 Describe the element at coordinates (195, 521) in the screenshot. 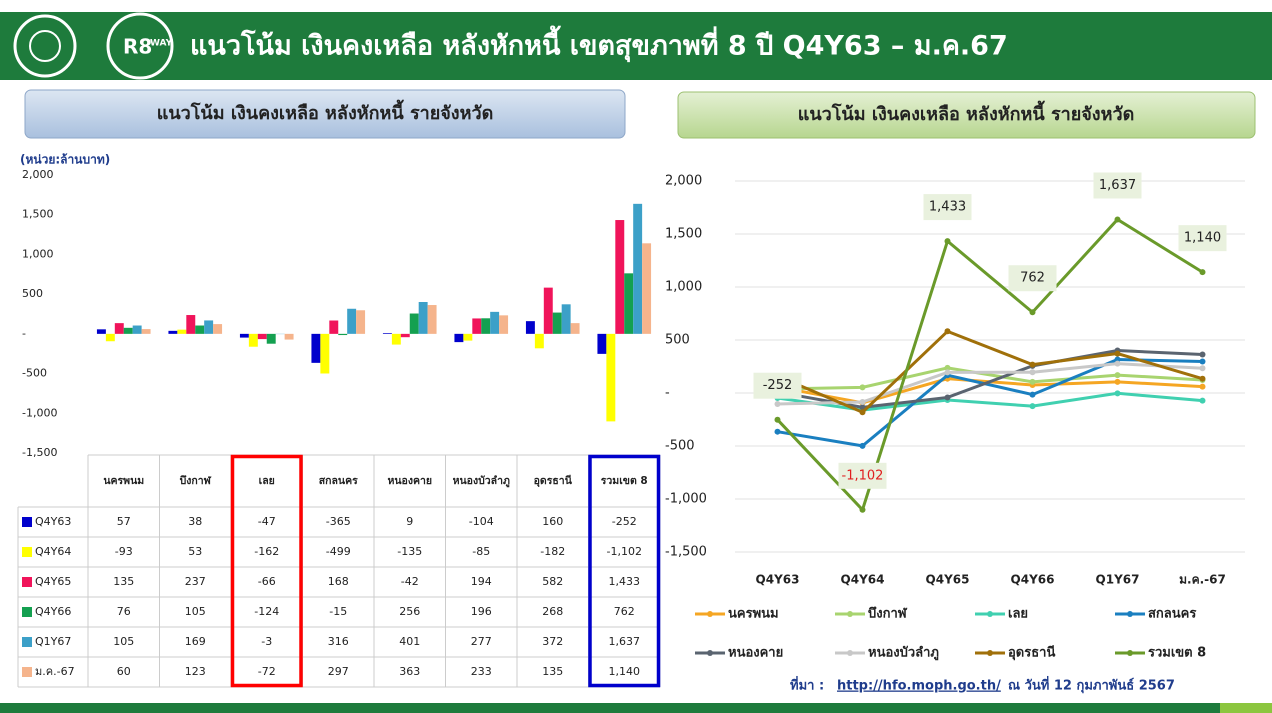

I see `table-cell: 38` at that location.